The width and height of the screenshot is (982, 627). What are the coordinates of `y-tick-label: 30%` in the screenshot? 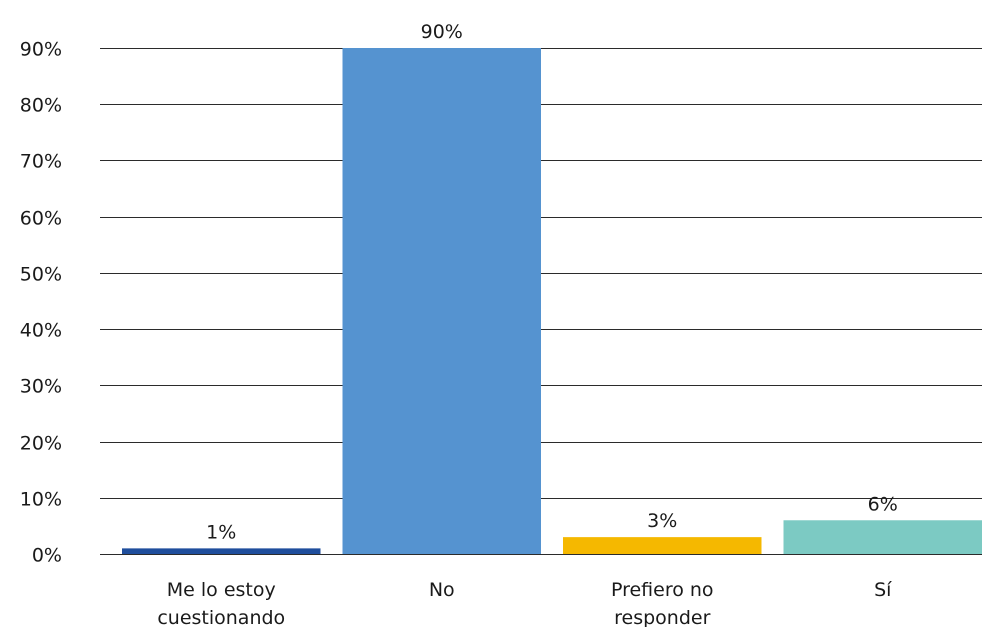 It's located at (41, 387).